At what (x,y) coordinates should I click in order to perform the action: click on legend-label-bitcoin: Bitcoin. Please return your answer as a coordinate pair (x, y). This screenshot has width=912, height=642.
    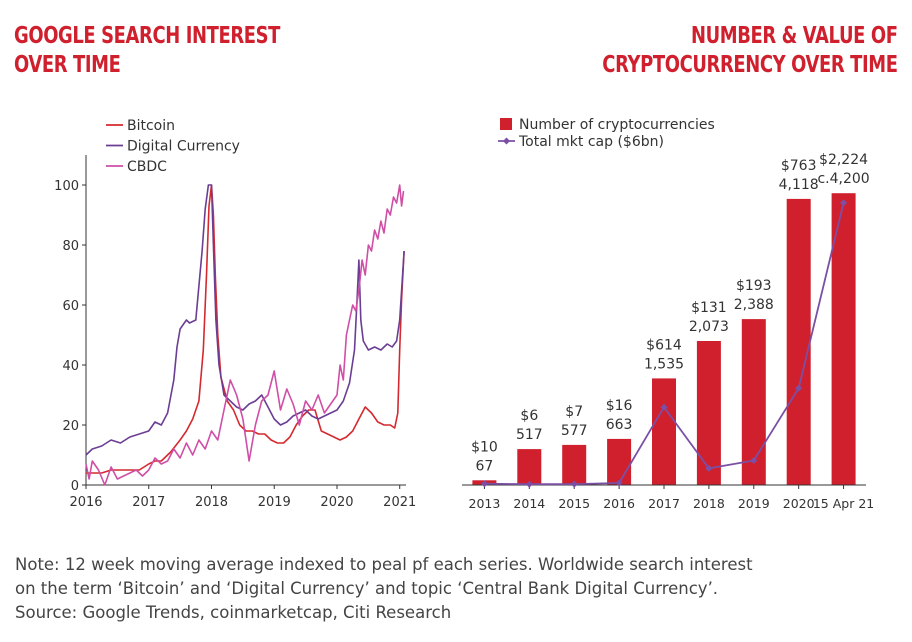
    Looking at the image, I should click on (151, 126).